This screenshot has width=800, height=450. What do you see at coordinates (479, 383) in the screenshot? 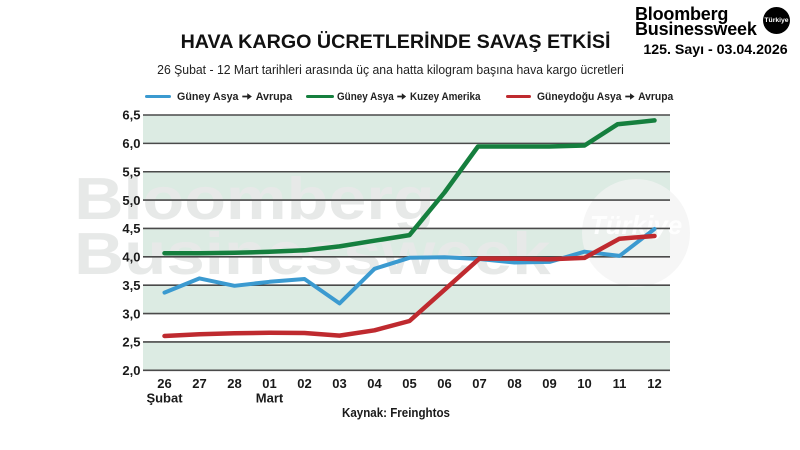
I see `svg-text: 07` at bounding box center [479, 383].